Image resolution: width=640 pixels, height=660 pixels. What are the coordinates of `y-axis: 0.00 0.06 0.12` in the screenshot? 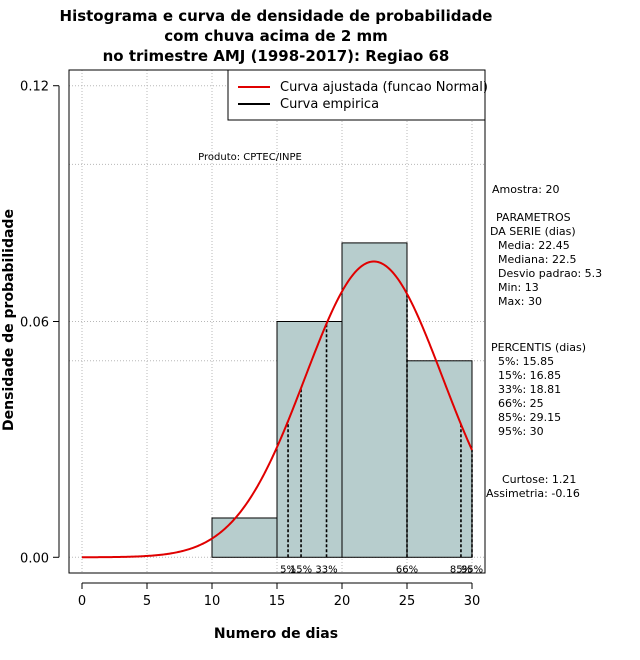 It's located at (40, 323).